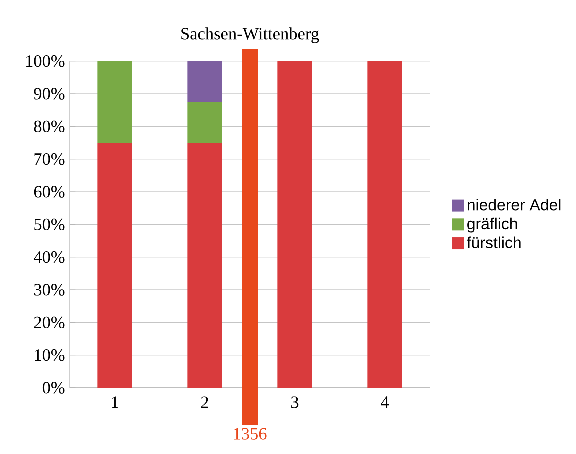 The width and height of the screenshot is (576, 454). What do you see at coordinates (45, 61) in the screenshot?
I see `y-tick-label: 100%` at bounding box center [45, 61].